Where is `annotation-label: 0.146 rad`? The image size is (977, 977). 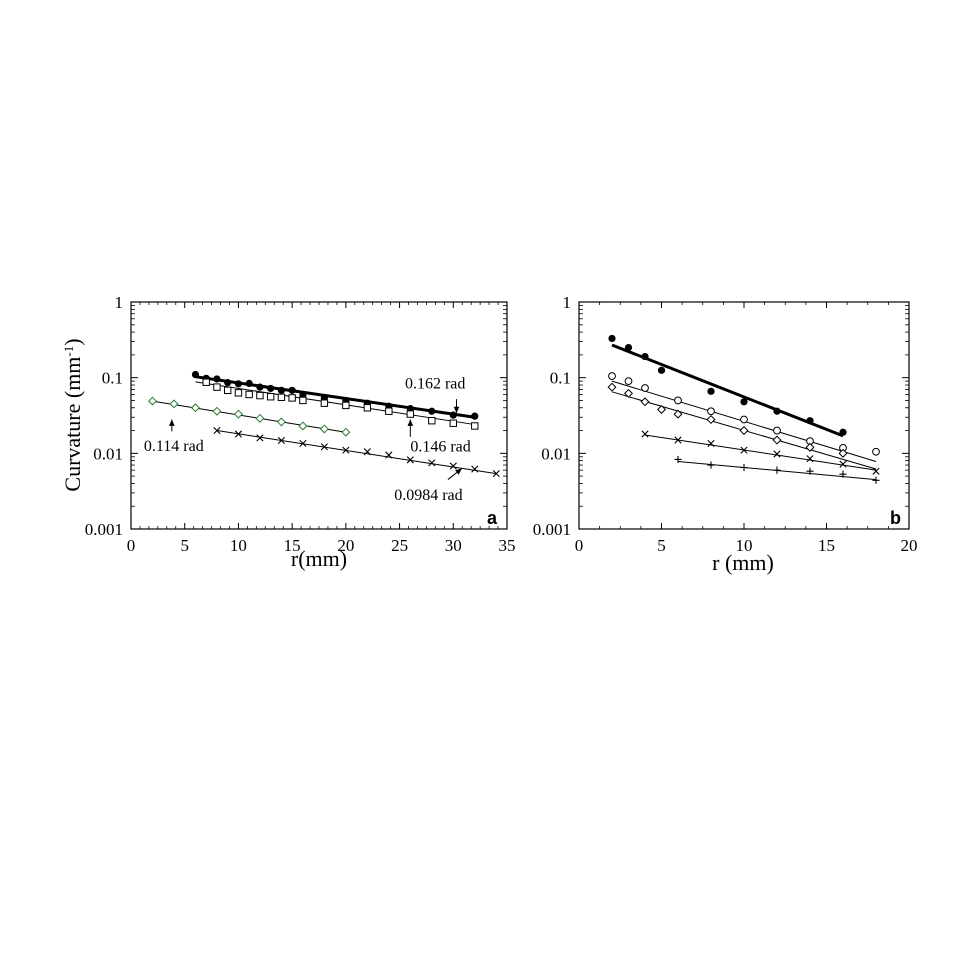 annotation-label: 0.146 rad is located at coordinates (440, 447).